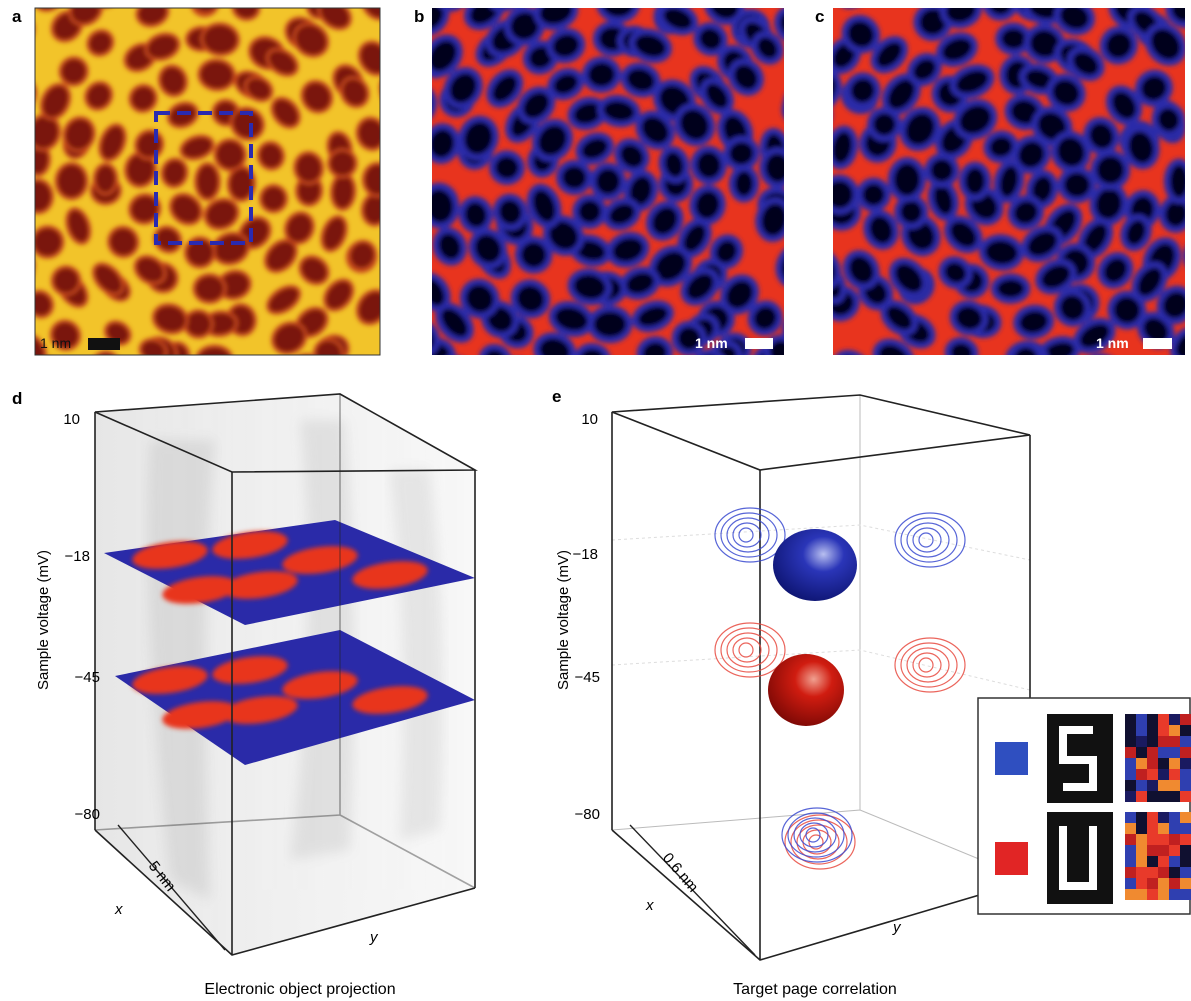 Image resolution: width=1191 pixels, height=1001 pixels. Describe the element at coordinates (419, 16) in the screenshot. I see `panel-label: b` at that location.